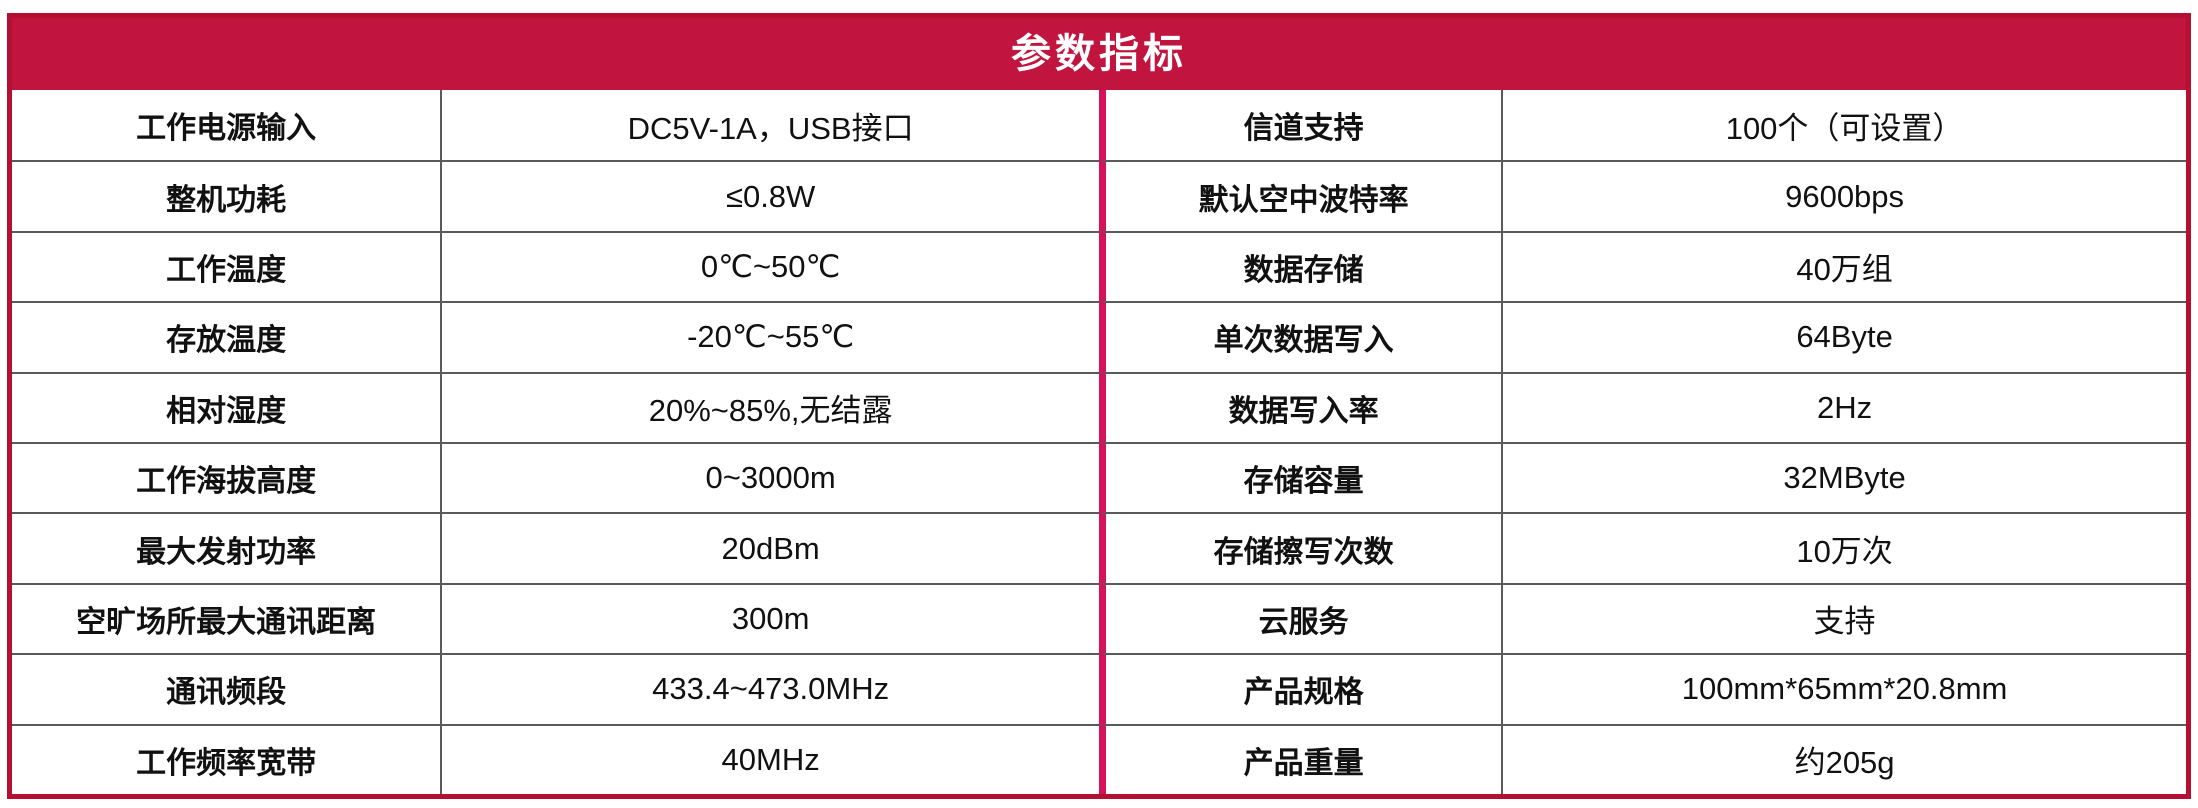 Image resolution: width=2198 pixels, height=808 pixels. I want to click on spec-label: 产品重量, so click(1300, 758).